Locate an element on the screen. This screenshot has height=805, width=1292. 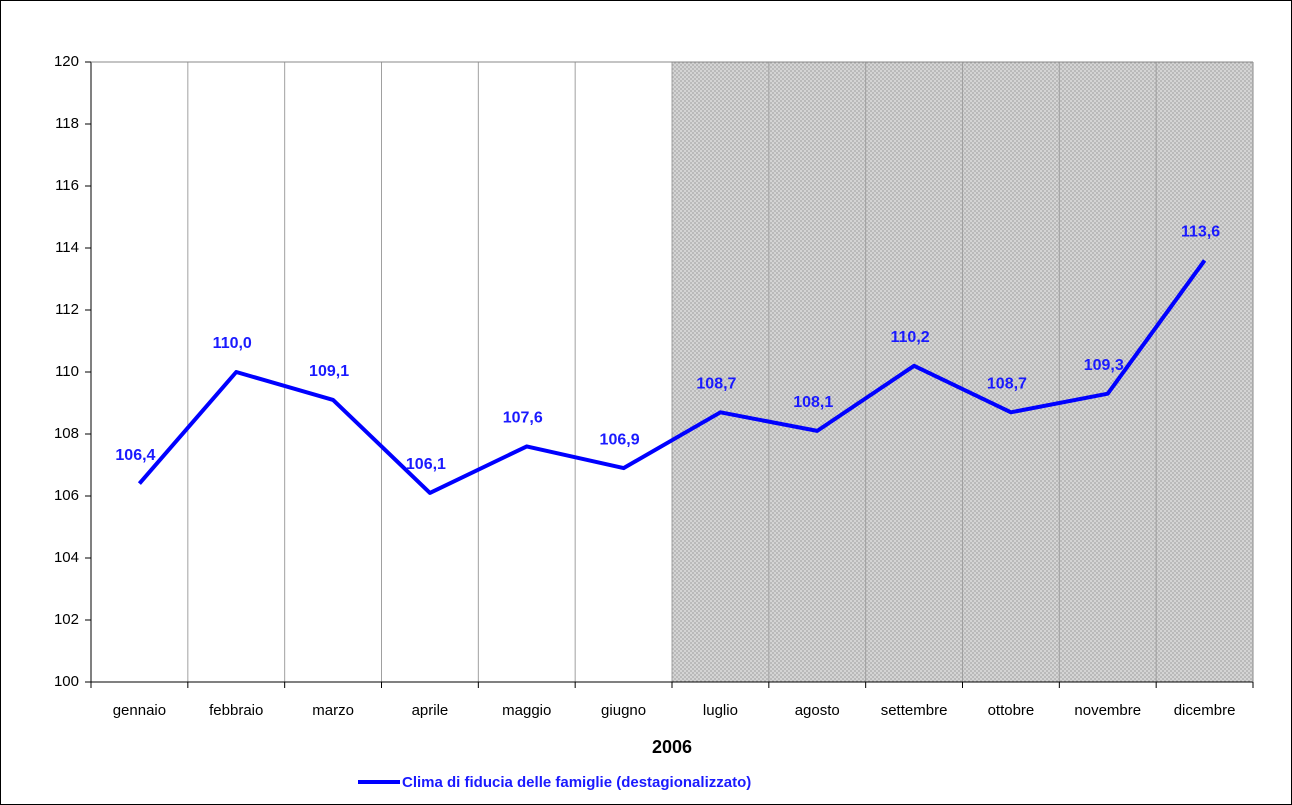
x-tick-label: marzo is located at coordinates (333, 710).